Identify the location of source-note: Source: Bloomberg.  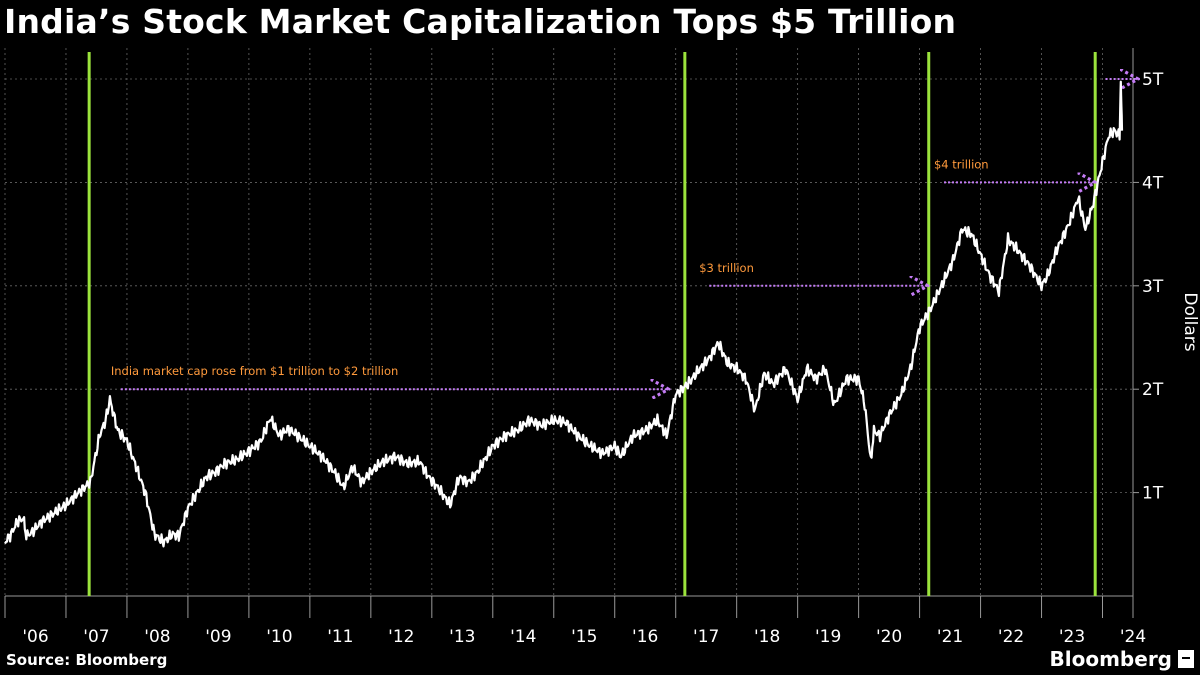
(87, 660).